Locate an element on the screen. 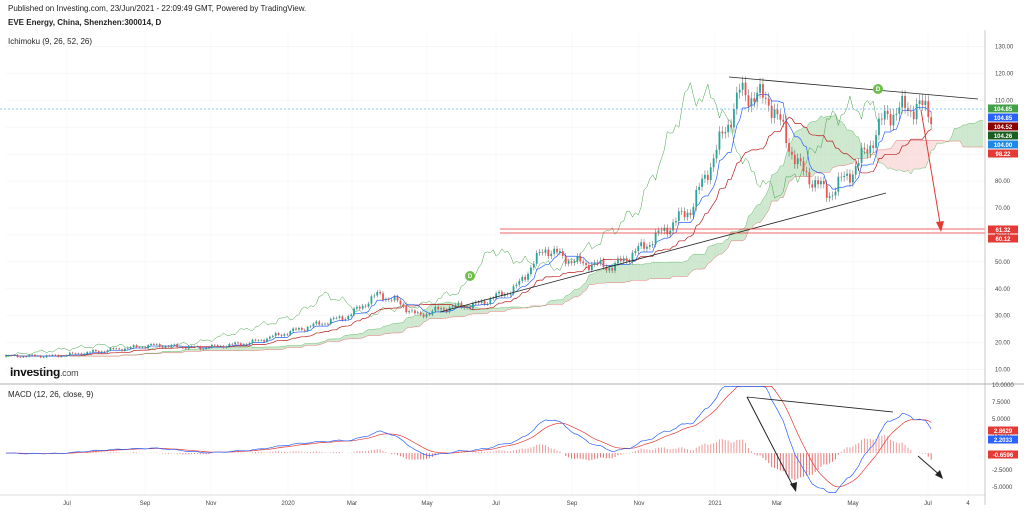  x-tick-label: Nov is located at coordinates (639, 504).